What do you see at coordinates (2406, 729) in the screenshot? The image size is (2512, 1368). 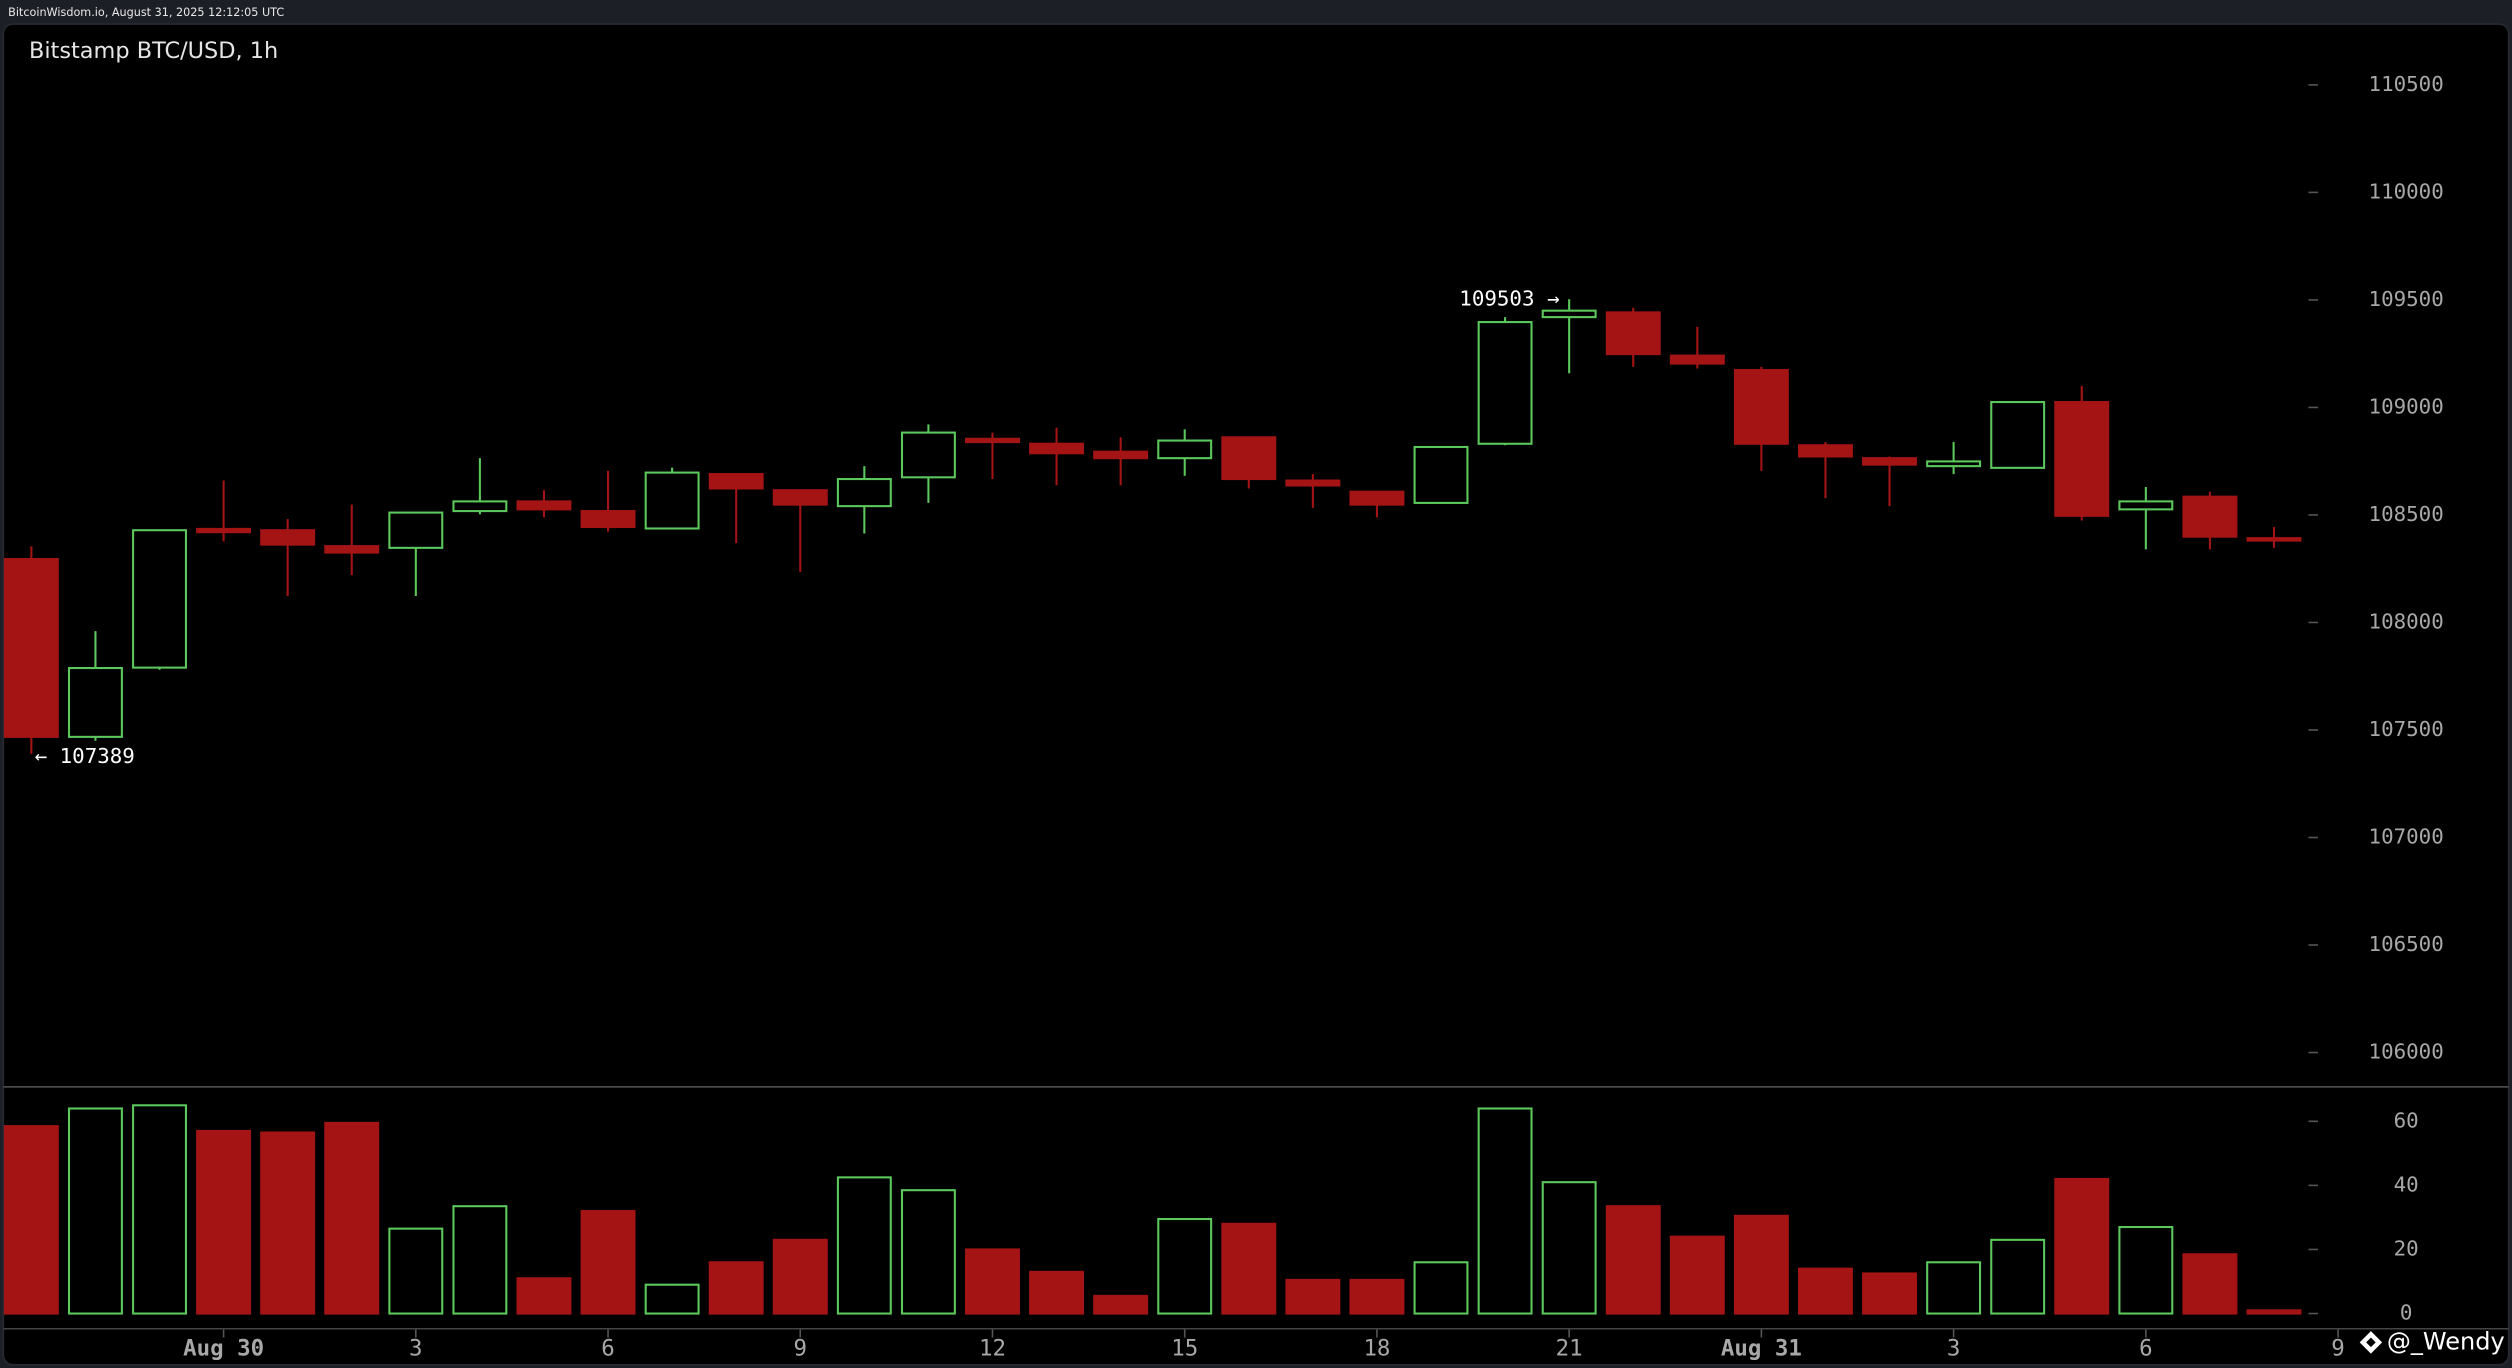 I see `y-tick-label: 107500` at bounding box center [2406, 729].